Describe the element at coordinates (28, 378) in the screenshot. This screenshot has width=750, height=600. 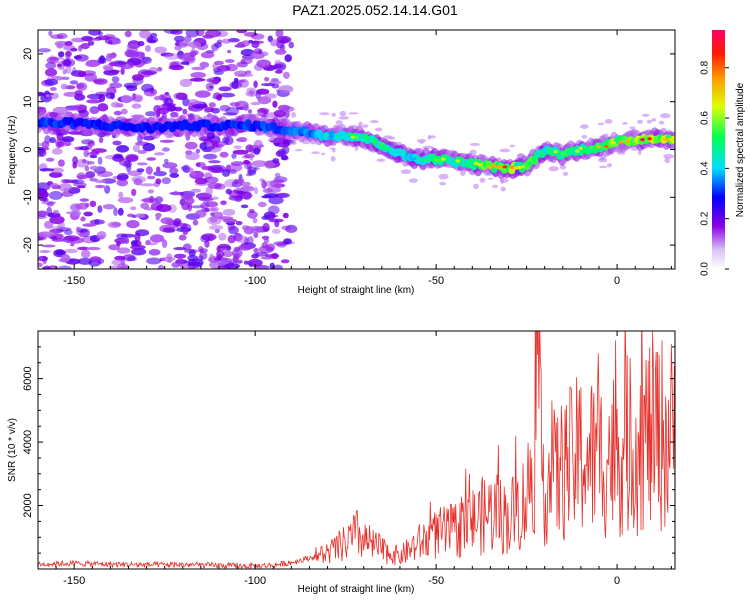
I see `snr-ytick-label: 6000` at that location.